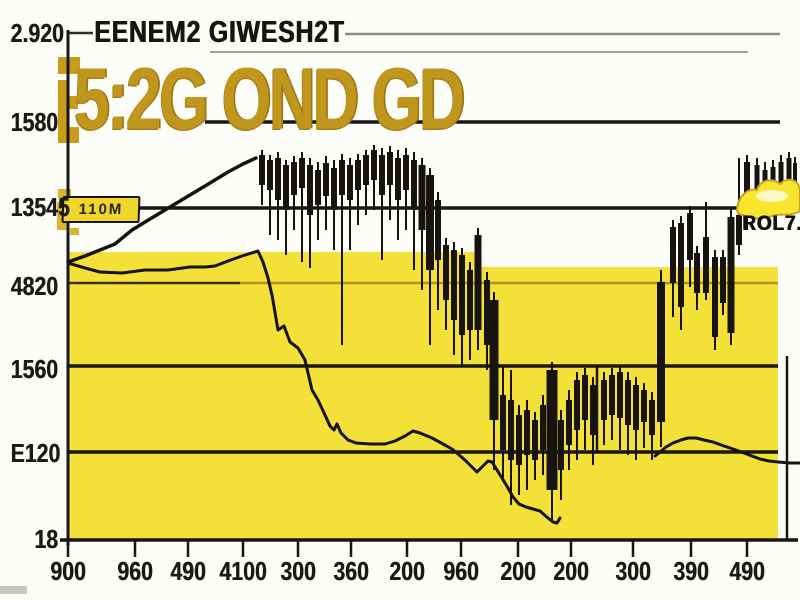  Describe the element at coordinates (37, 33) in the screenshot. I see `y-axis-label: 2.920` at that location.